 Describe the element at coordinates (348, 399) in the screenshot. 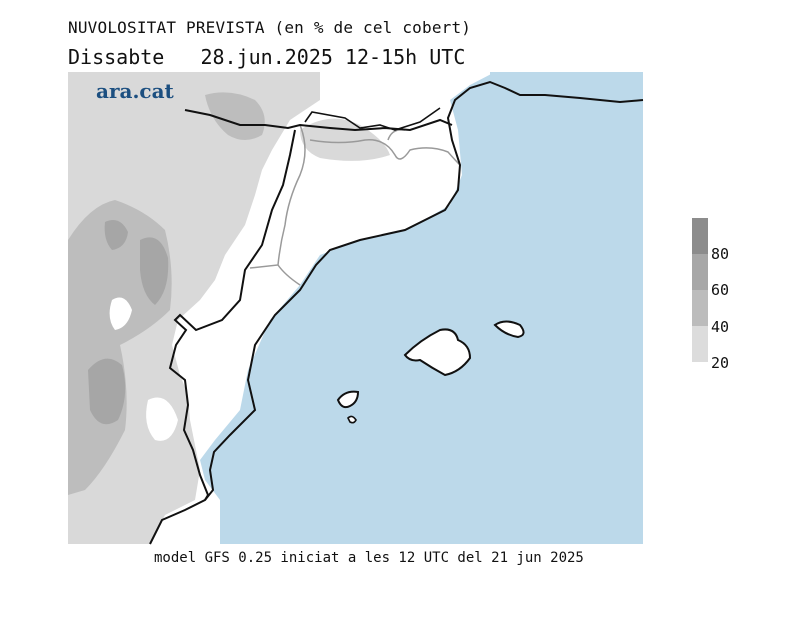

I see `ibiza-island` at that location.